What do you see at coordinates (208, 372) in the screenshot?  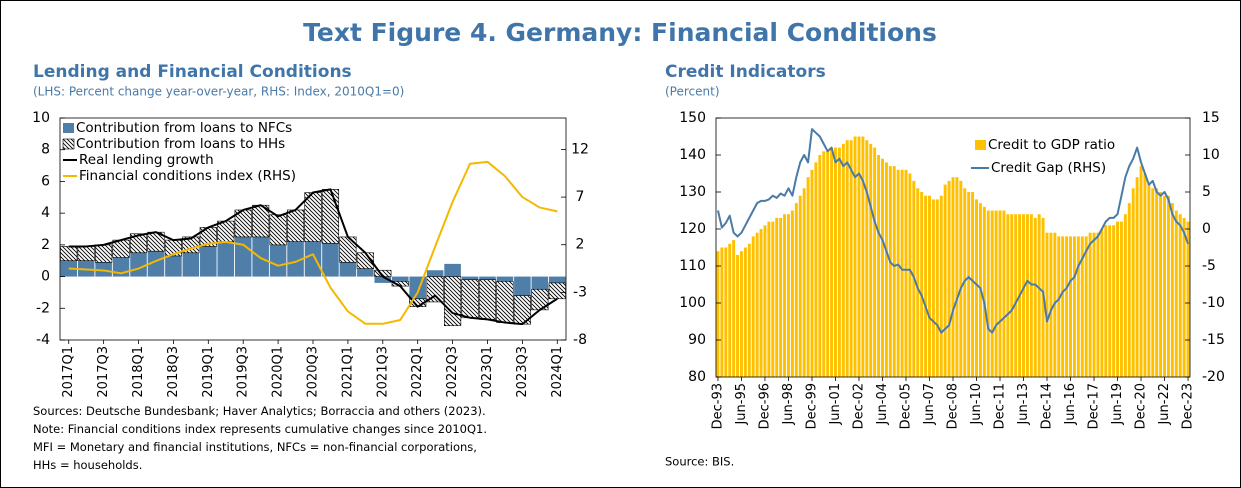 I see `x-tick-label: 2019Q1` at bounding box center [208, 372].